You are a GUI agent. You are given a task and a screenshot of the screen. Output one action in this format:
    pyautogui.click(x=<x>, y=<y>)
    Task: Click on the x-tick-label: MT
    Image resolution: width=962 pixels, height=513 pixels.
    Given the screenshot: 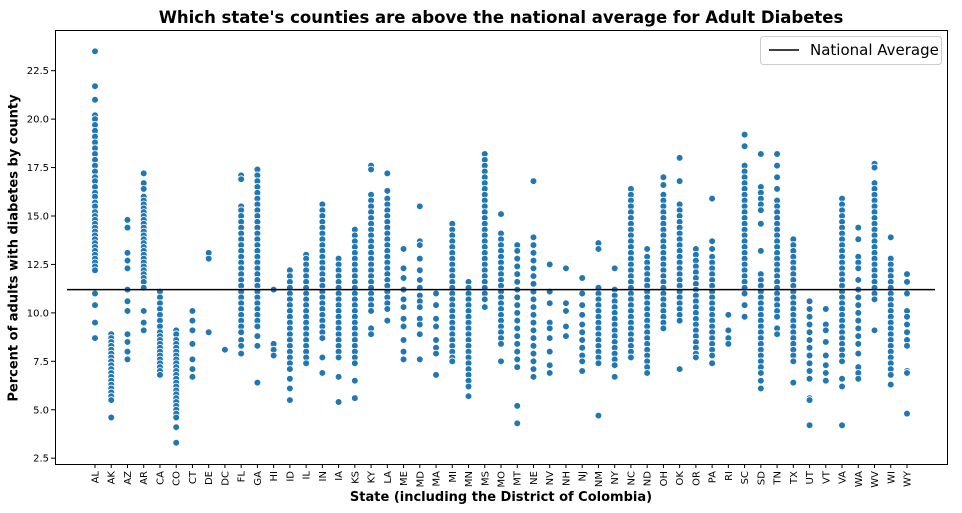 What is the action you would take?
    pyautogui.click(x=518, y=478)
    